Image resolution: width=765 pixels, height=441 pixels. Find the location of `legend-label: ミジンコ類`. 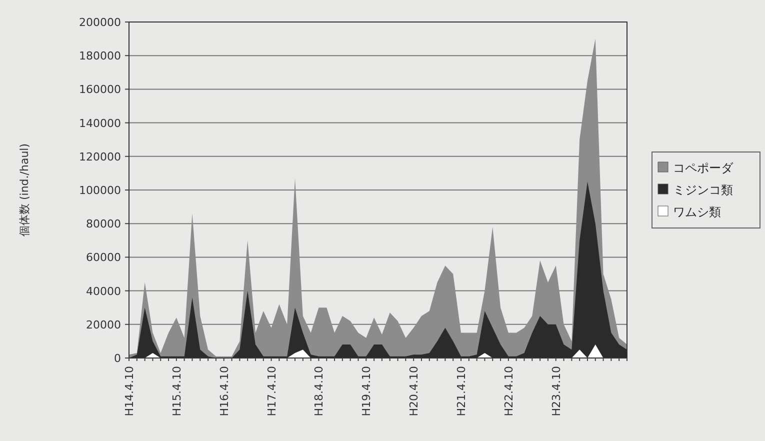

legend-label: ミジンコ類 is located at coordinates (703, 190).